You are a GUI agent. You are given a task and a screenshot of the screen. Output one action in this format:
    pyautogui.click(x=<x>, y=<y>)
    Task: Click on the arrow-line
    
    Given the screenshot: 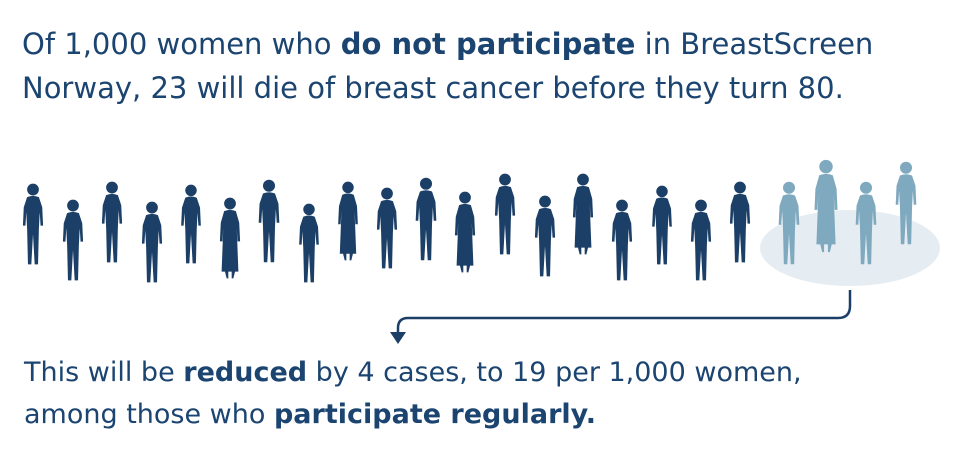 What is the action you would take?
    pyautogui.click(x=624, y=312)
    